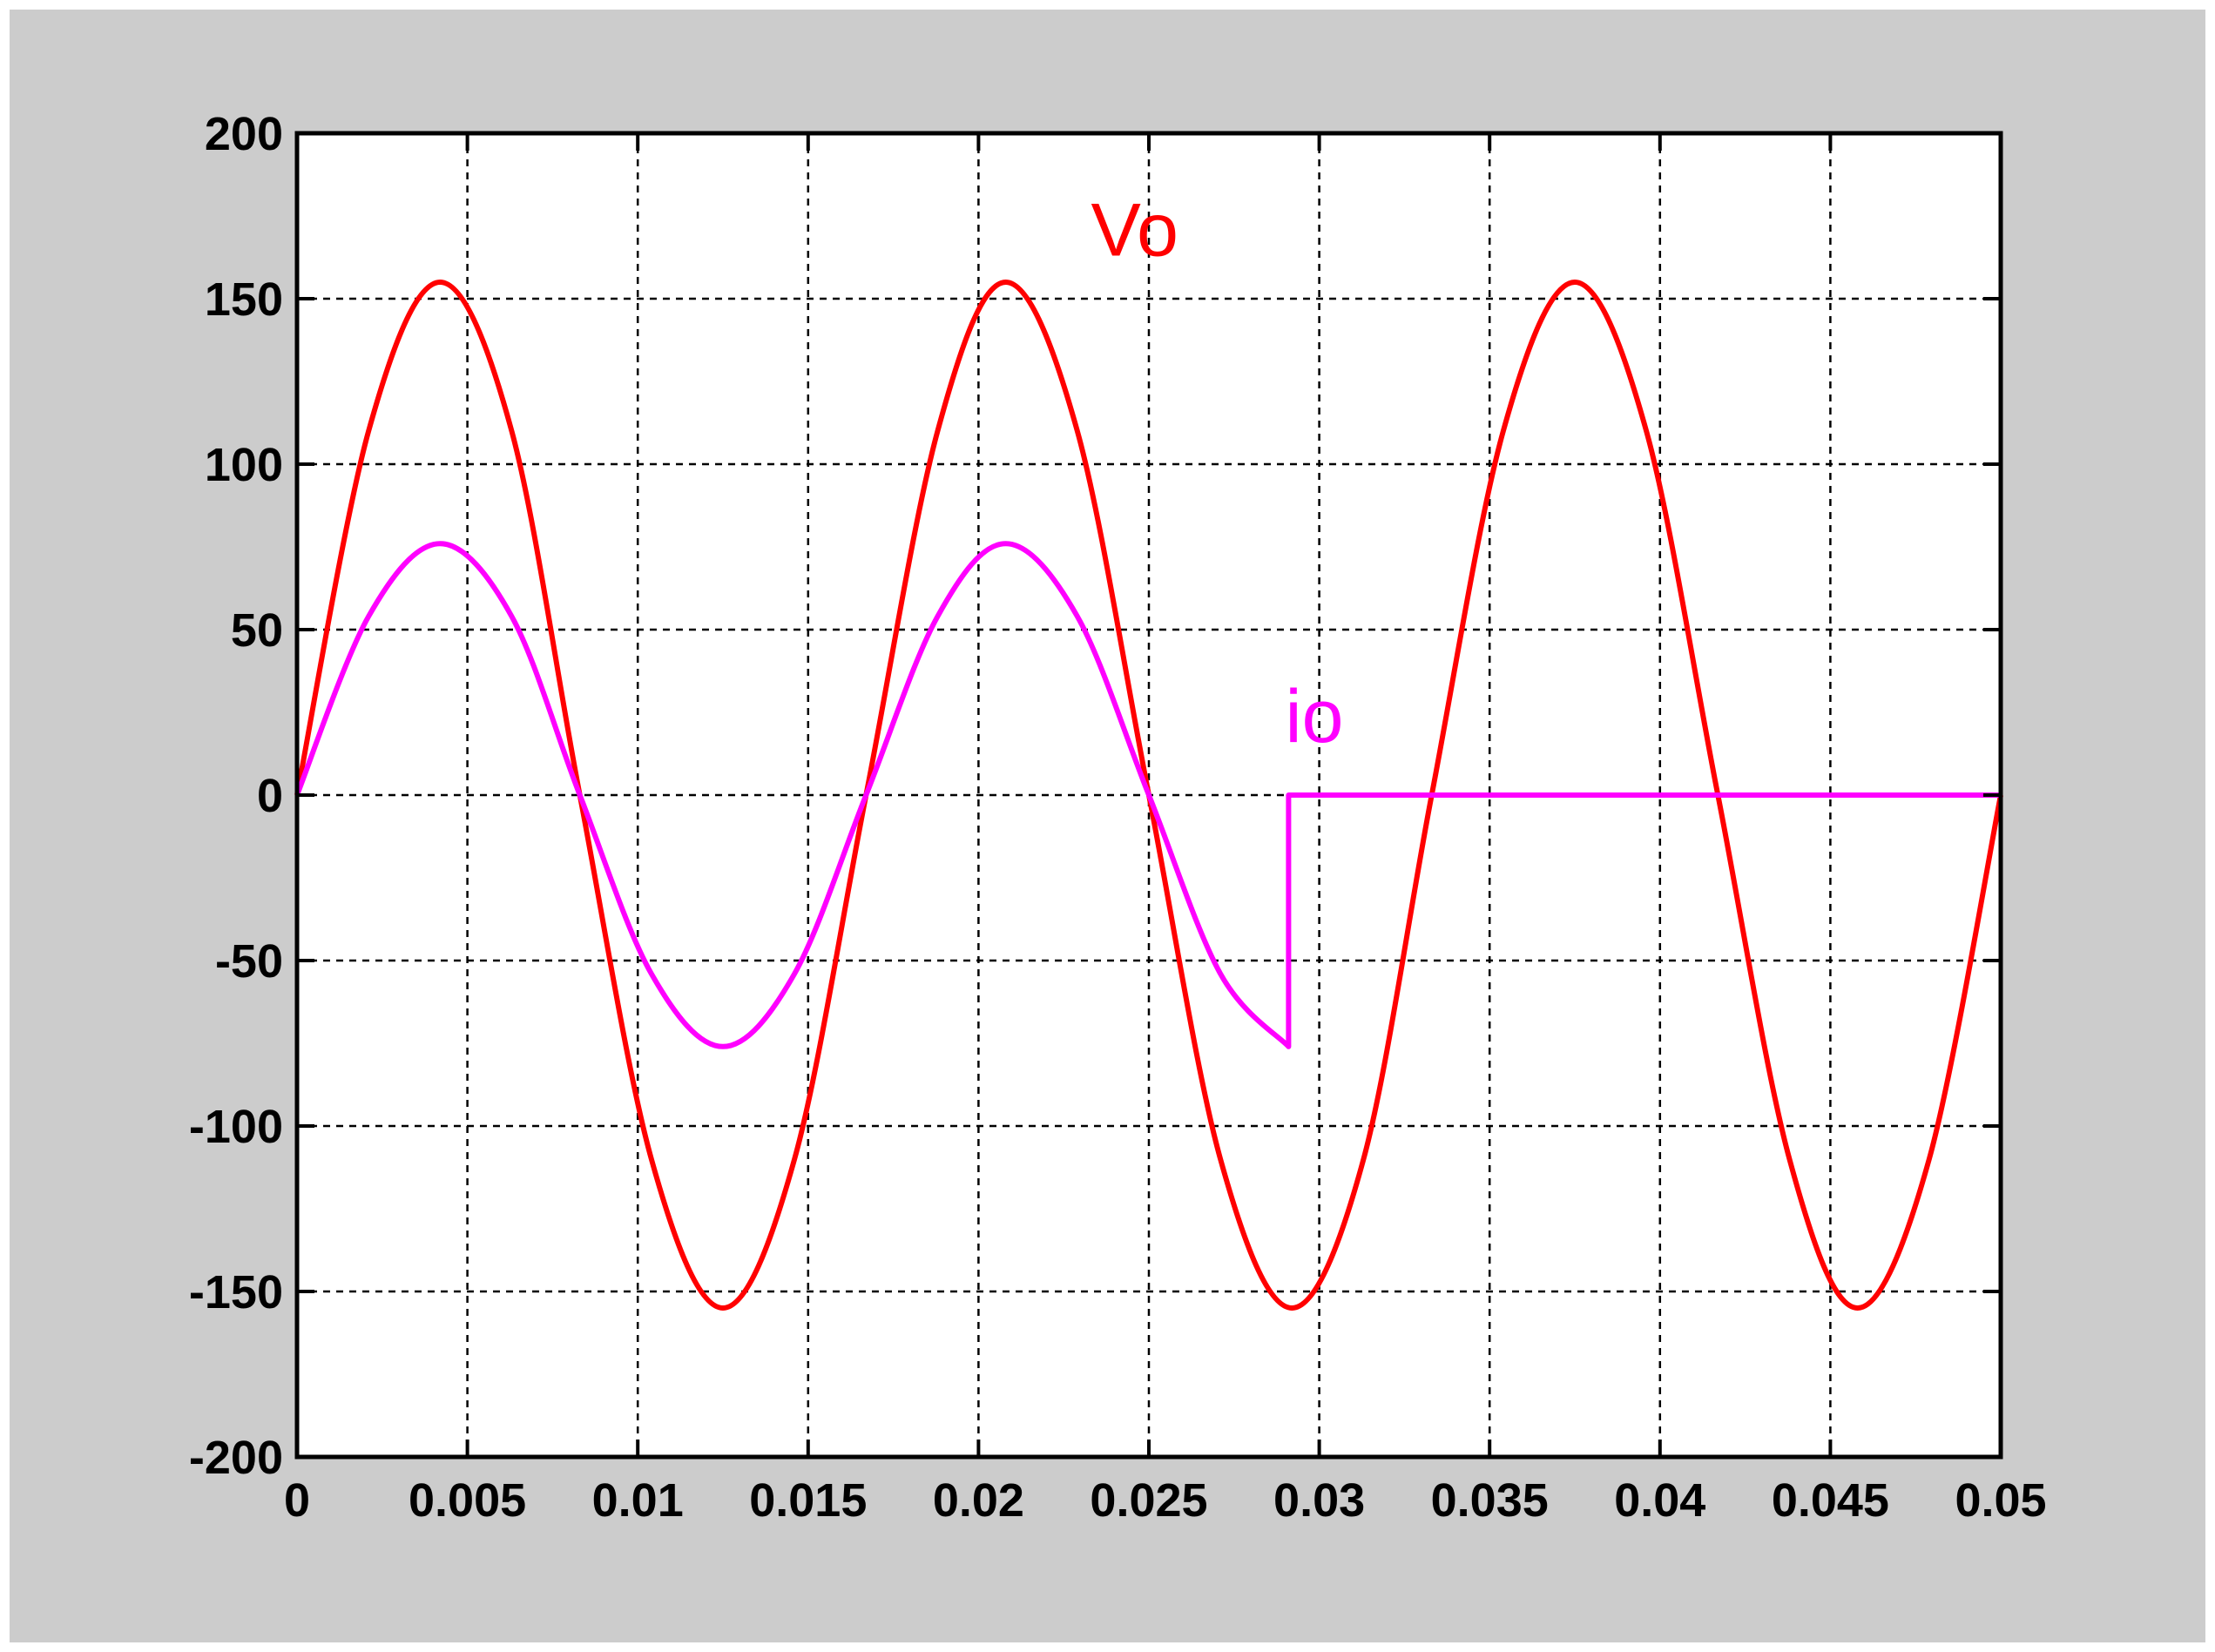  Describe the element at coordinates (297, 1500) in the screenshot. I see `x-tick-label: 0` at that location.